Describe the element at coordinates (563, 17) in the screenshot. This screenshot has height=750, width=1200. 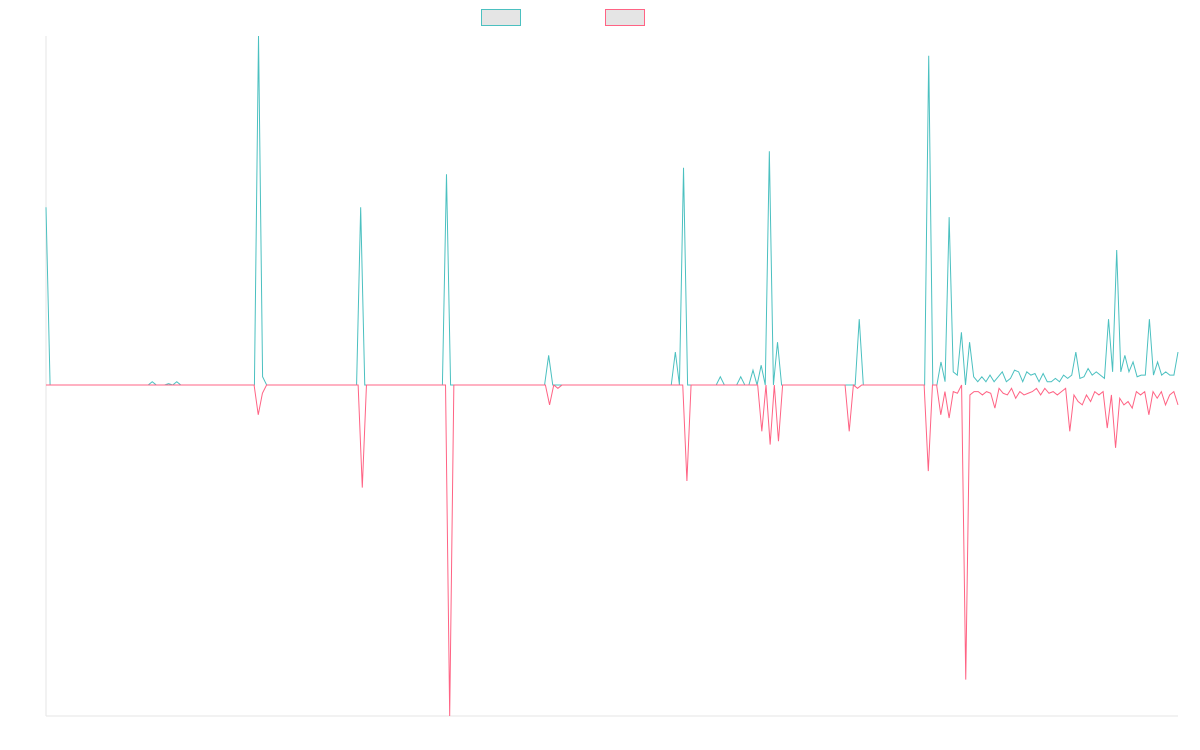
I see `legend` at that location.